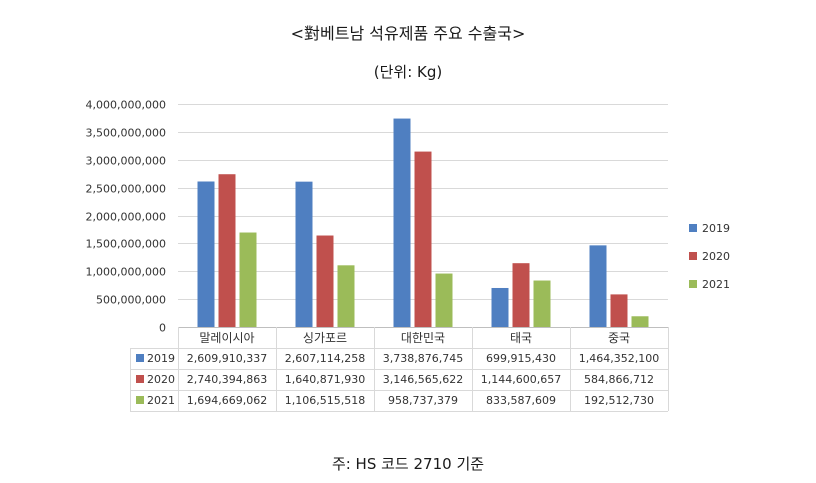 This screenshot has width=816, height=483. I want to click on x-category-label: 대한민국, so click(423, 338).